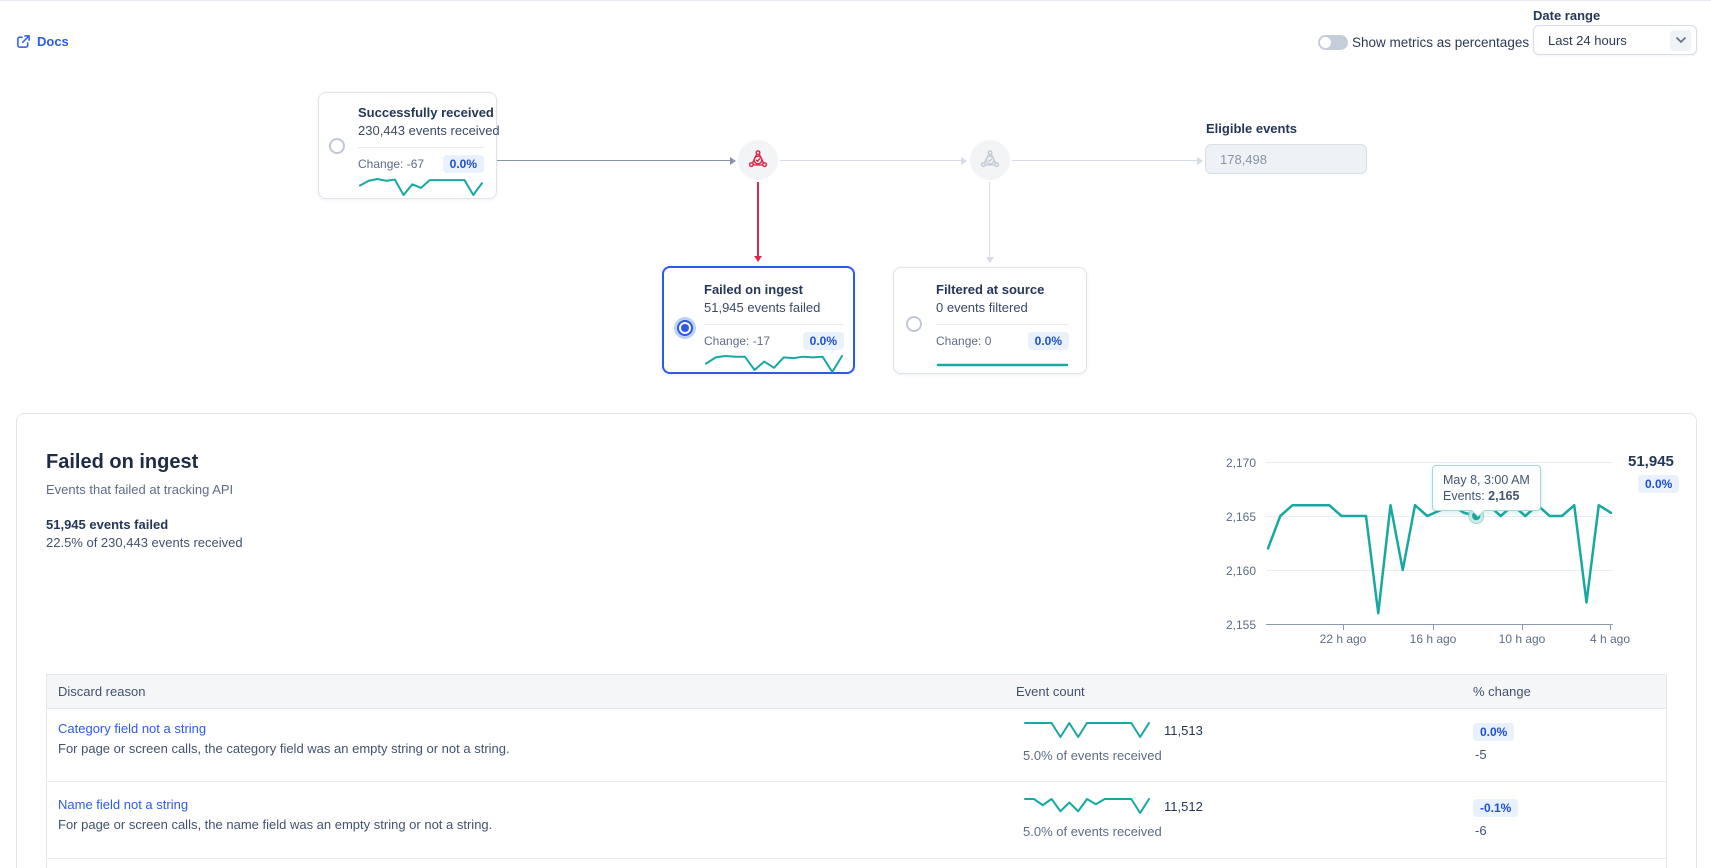 This screenshot has width=1711, height=868. Describe the element at coordinates (140, 489) in the screenshot. I see `panel-subtitle: Events that failed at tracking API` at that location.